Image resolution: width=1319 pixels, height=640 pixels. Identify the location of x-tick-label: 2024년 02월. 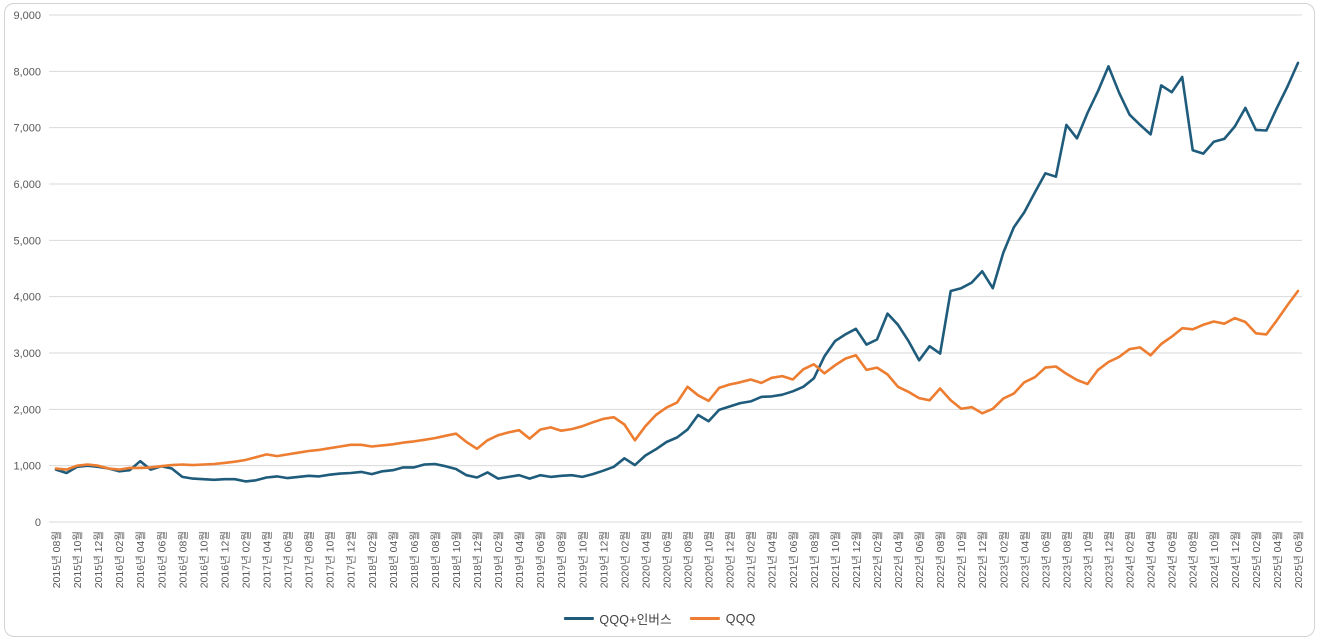
(1131, 559).